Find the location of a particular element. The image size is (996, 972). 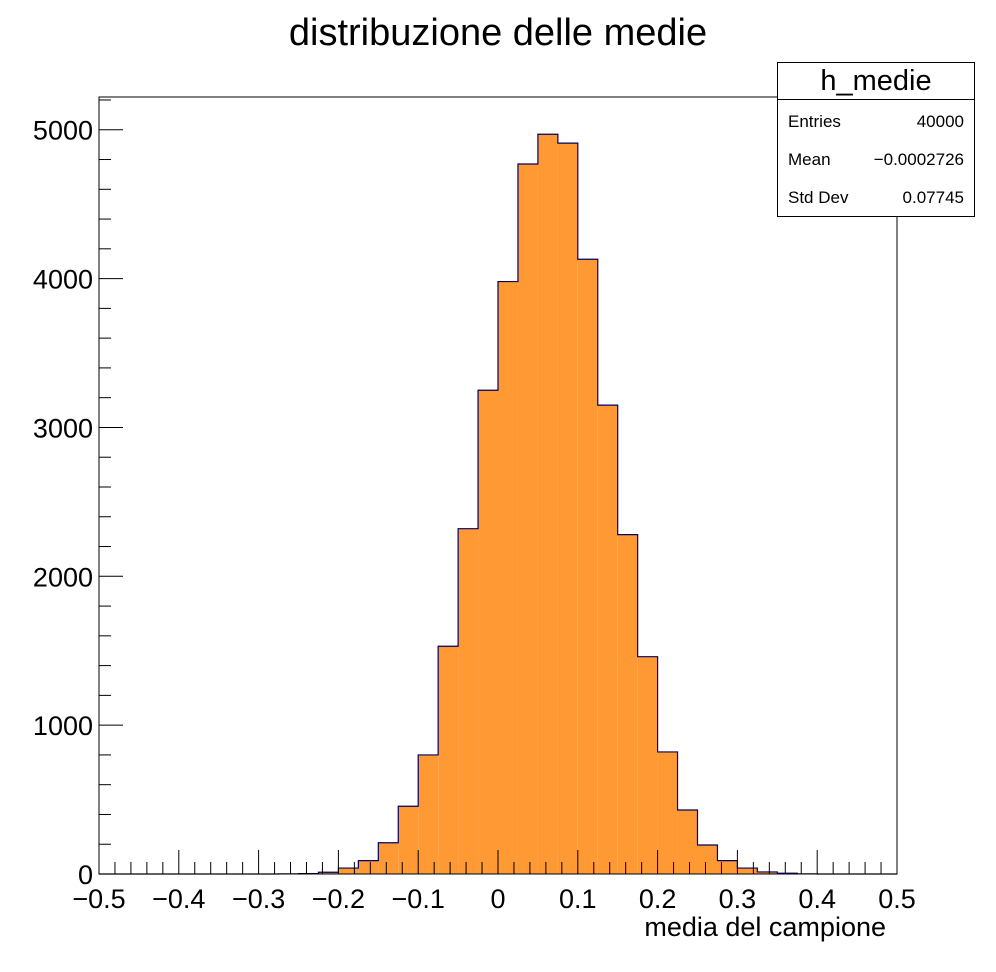

stats-row-stddev: Std Dev 0.07745 is located at coordinates (876, 195).